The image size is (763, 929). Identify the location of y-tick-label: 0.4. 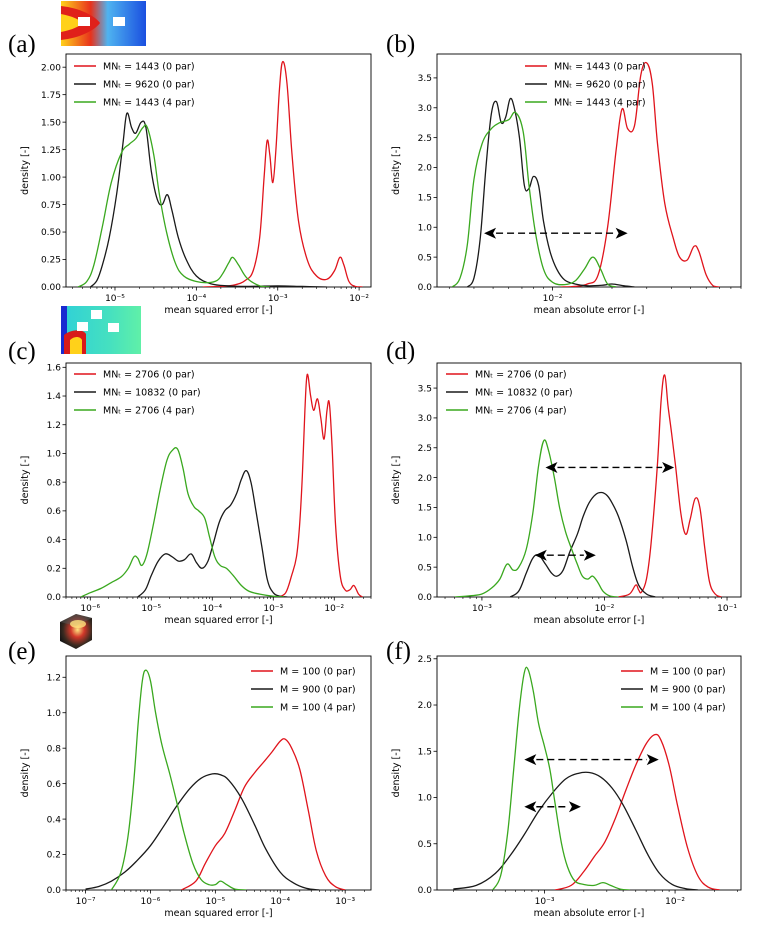
(54, 541).